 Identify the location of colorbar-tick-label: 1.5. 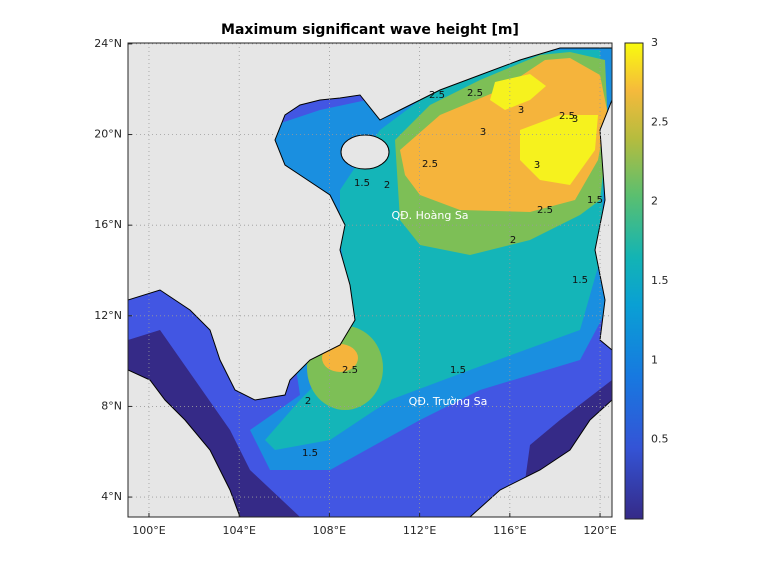
(660, 280).